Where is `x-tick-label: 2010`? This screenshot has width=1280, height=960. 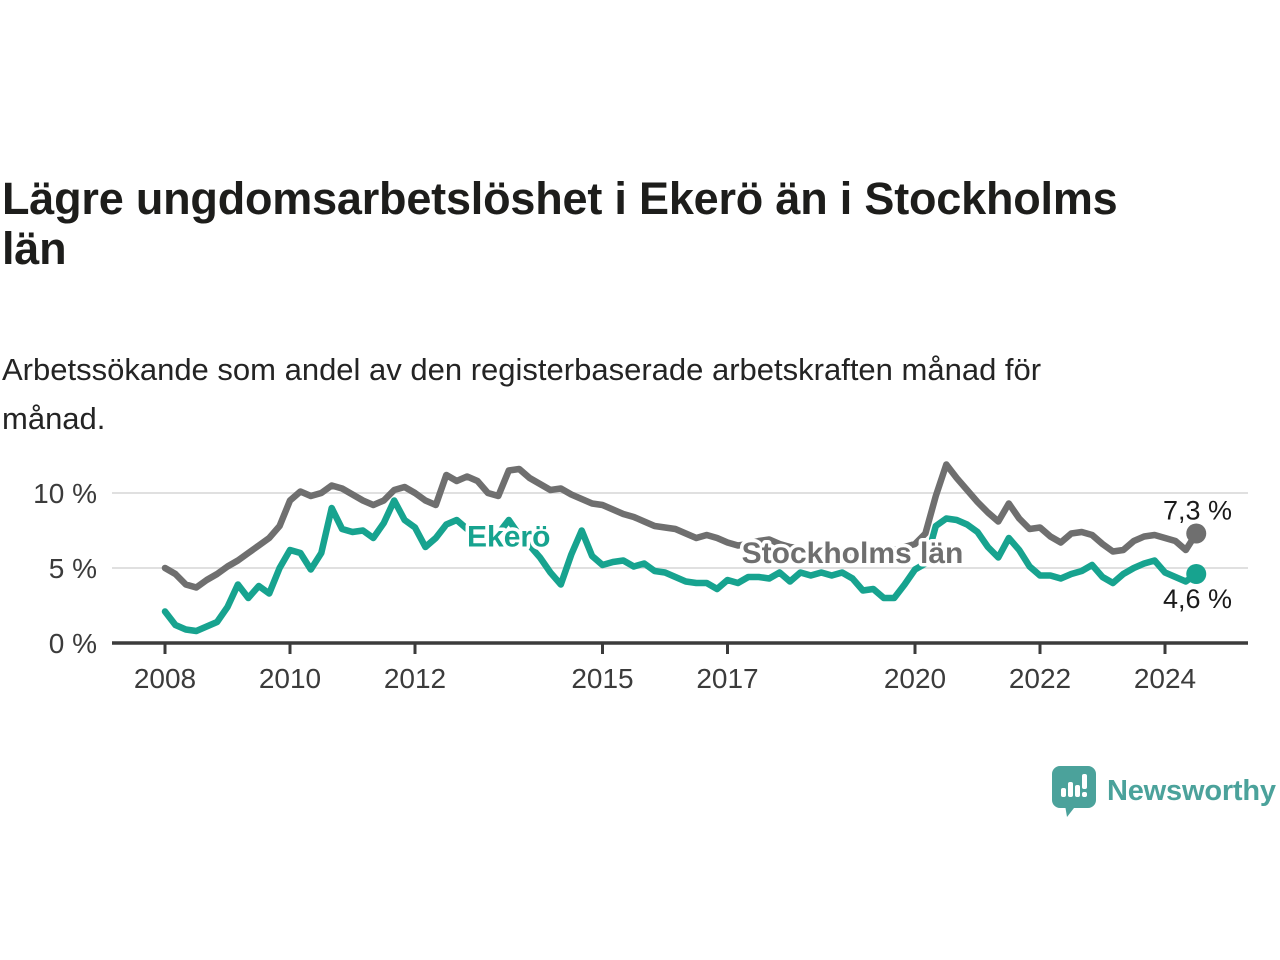 x-tick-label: 2010 is located at coordinates (290, 678).